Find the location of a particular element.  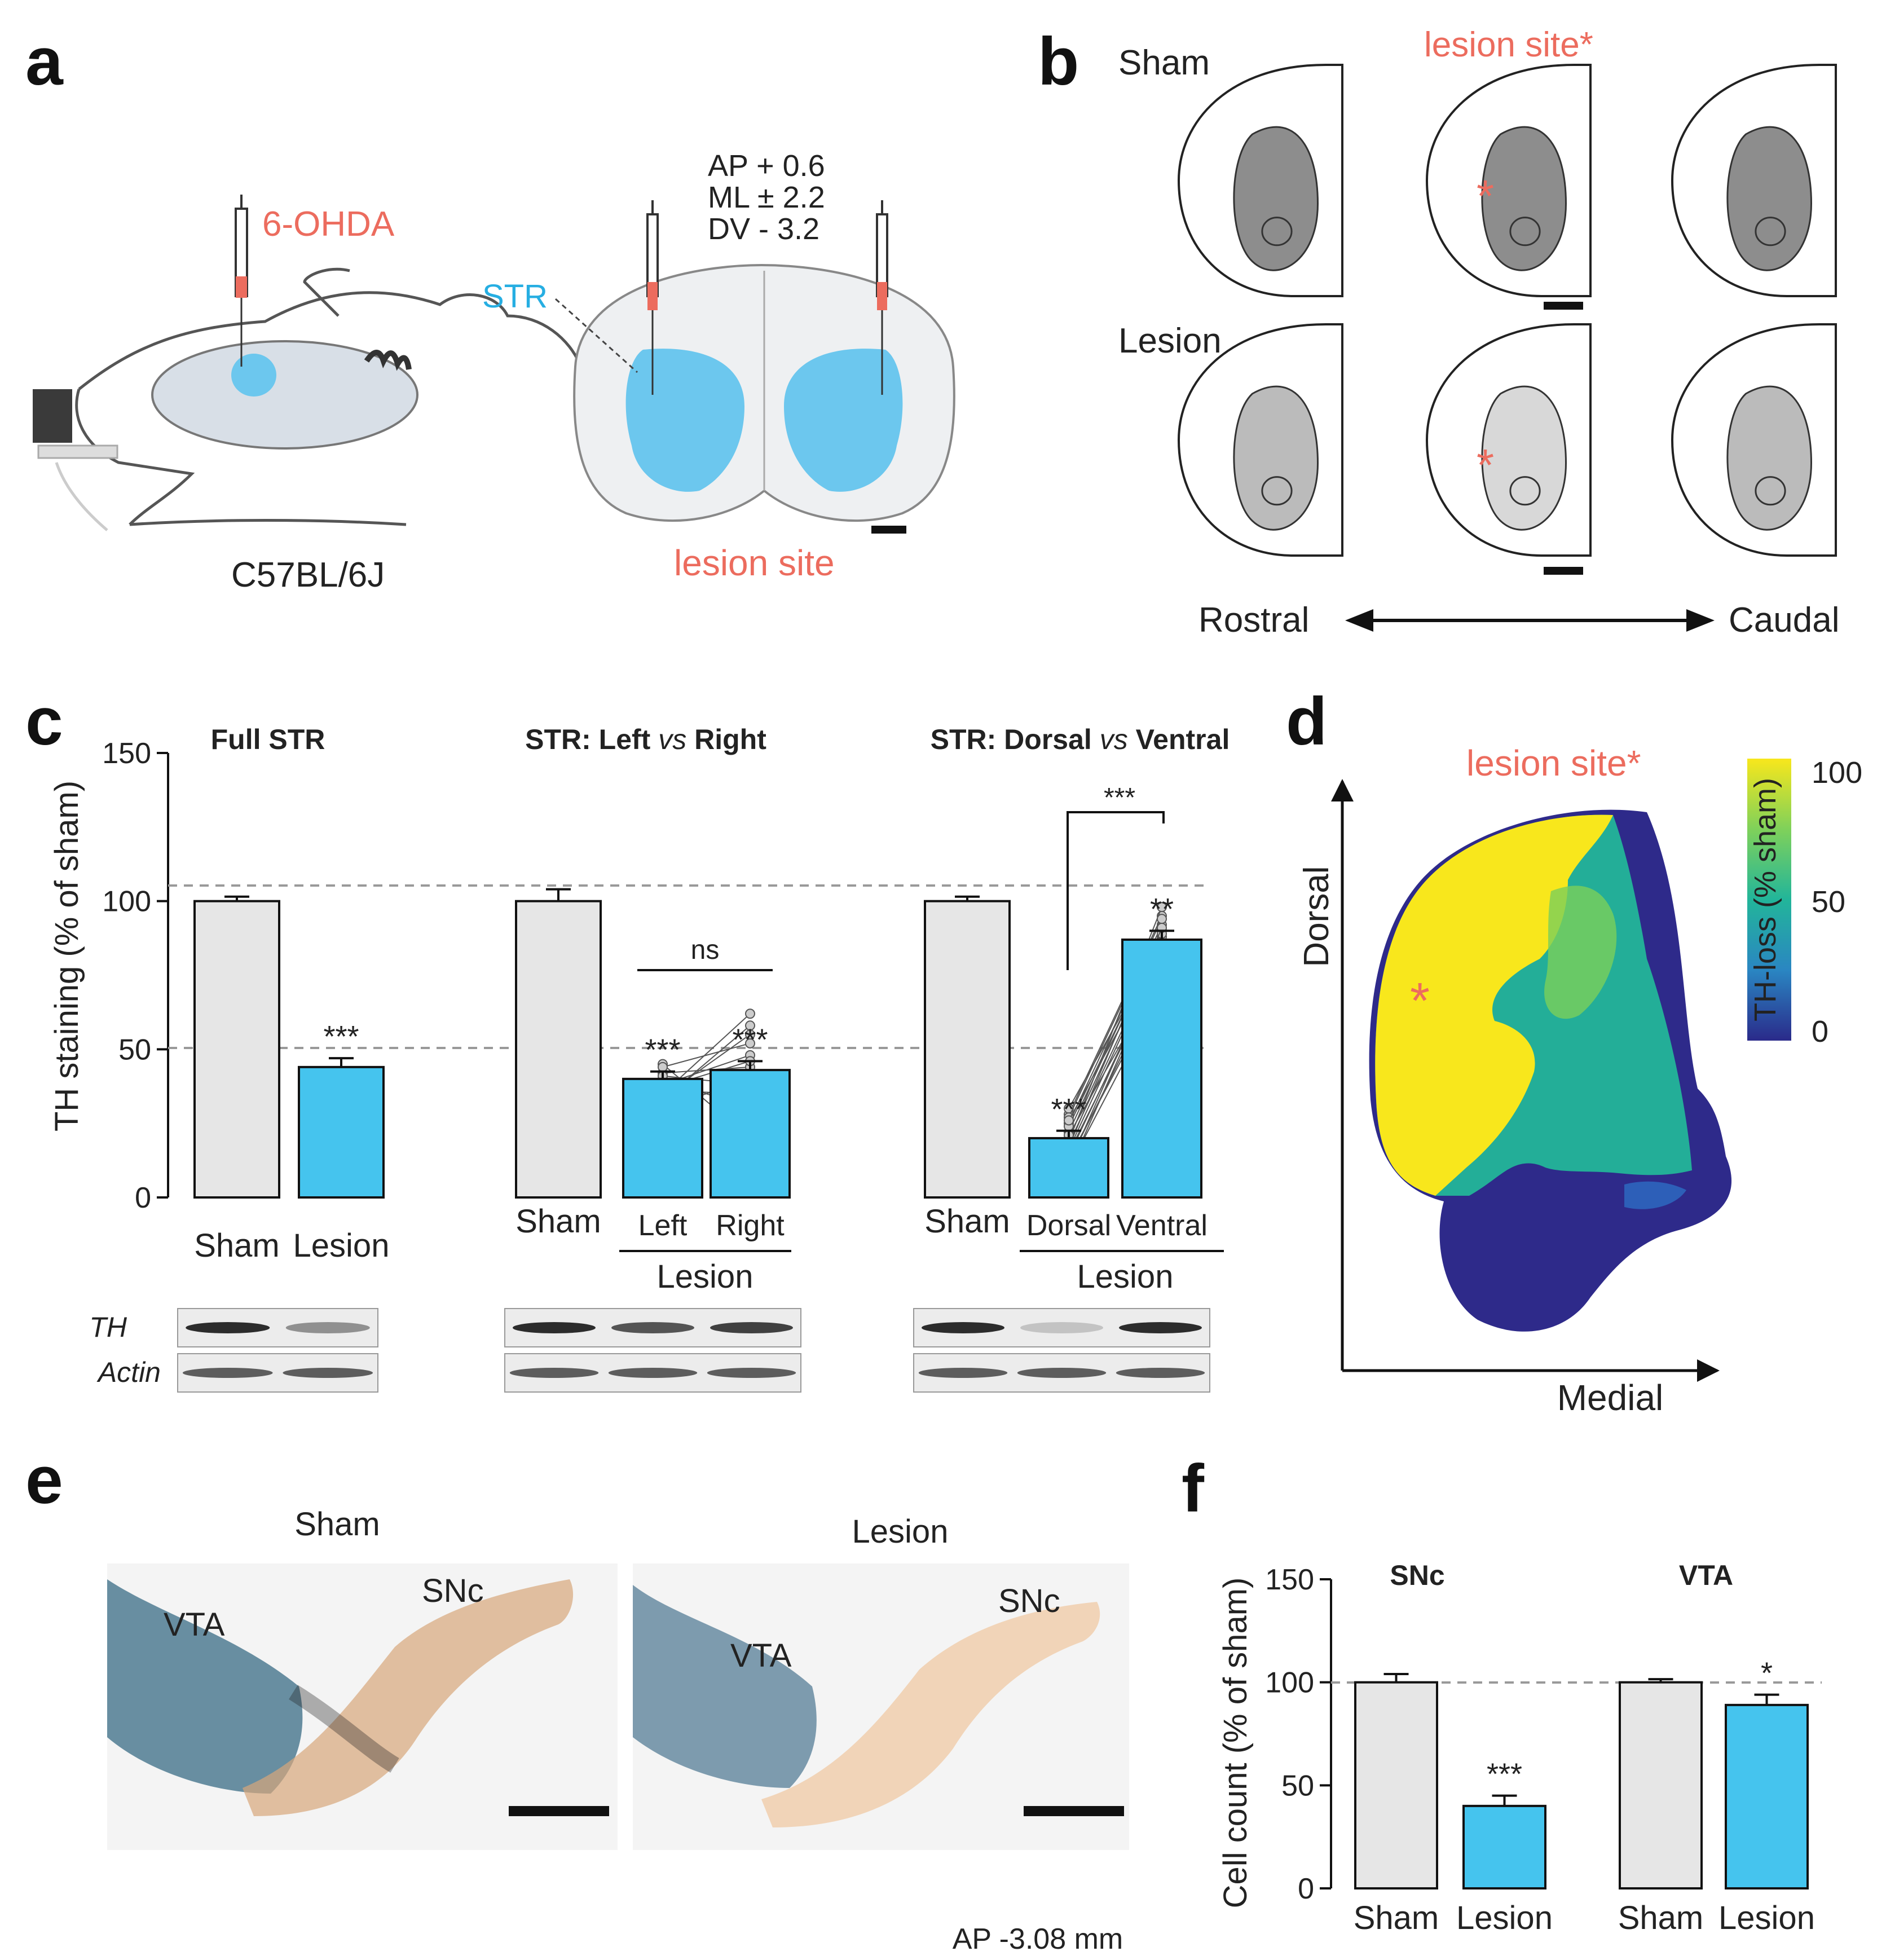

e-vta-lesion: VTA is located at coordinates (761, 1656).